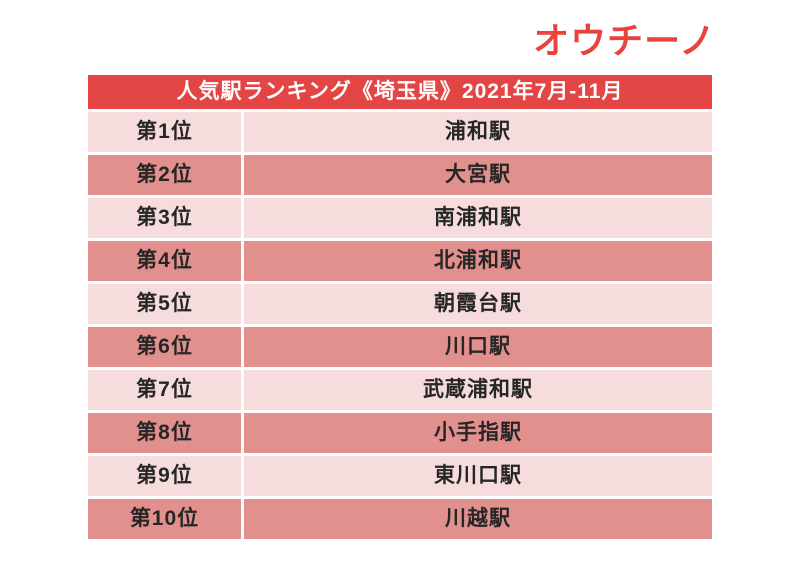 The image size is (800, 574). What do you see at coordinates (478, 476) in the screenshot?
I see `station-cell: 東川口駅` at bounding box center [478, 476].